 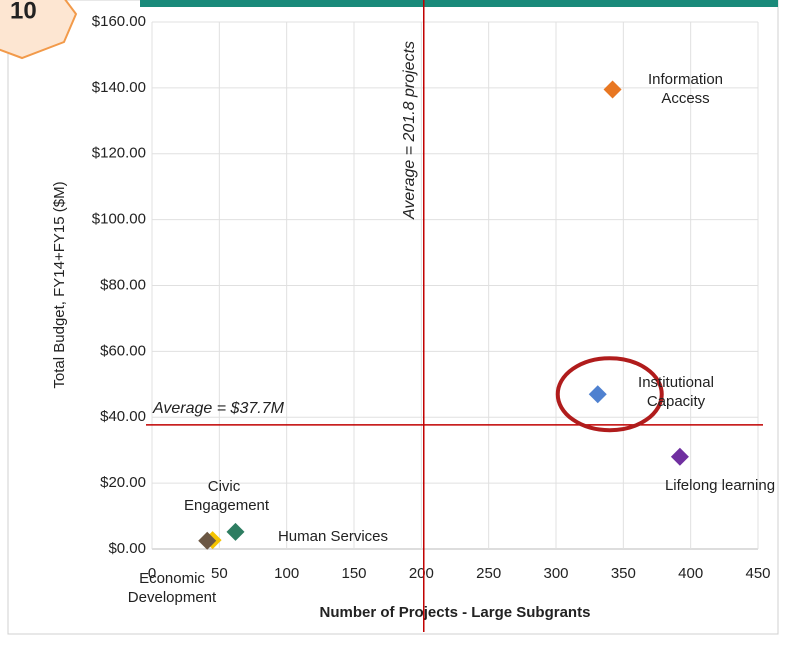 What do you see at coordinates (59, 284) in the screenshot?
I see `y-axis-title: Total Budget, FY14+FY15 ($M)` at bounding box center [59, 284].